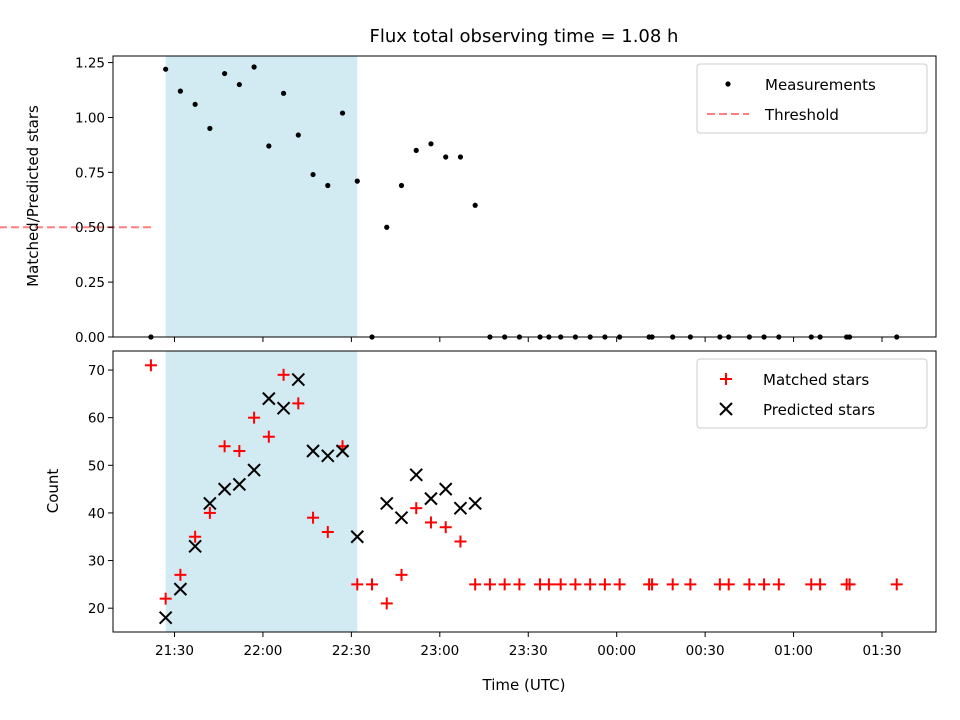 This screenshot has height=720, width=960. What do you see at coordinates (820, 85) in the screenshot?
I see `legend-label-measurements: Measurements` at bounding box center [820, 85].